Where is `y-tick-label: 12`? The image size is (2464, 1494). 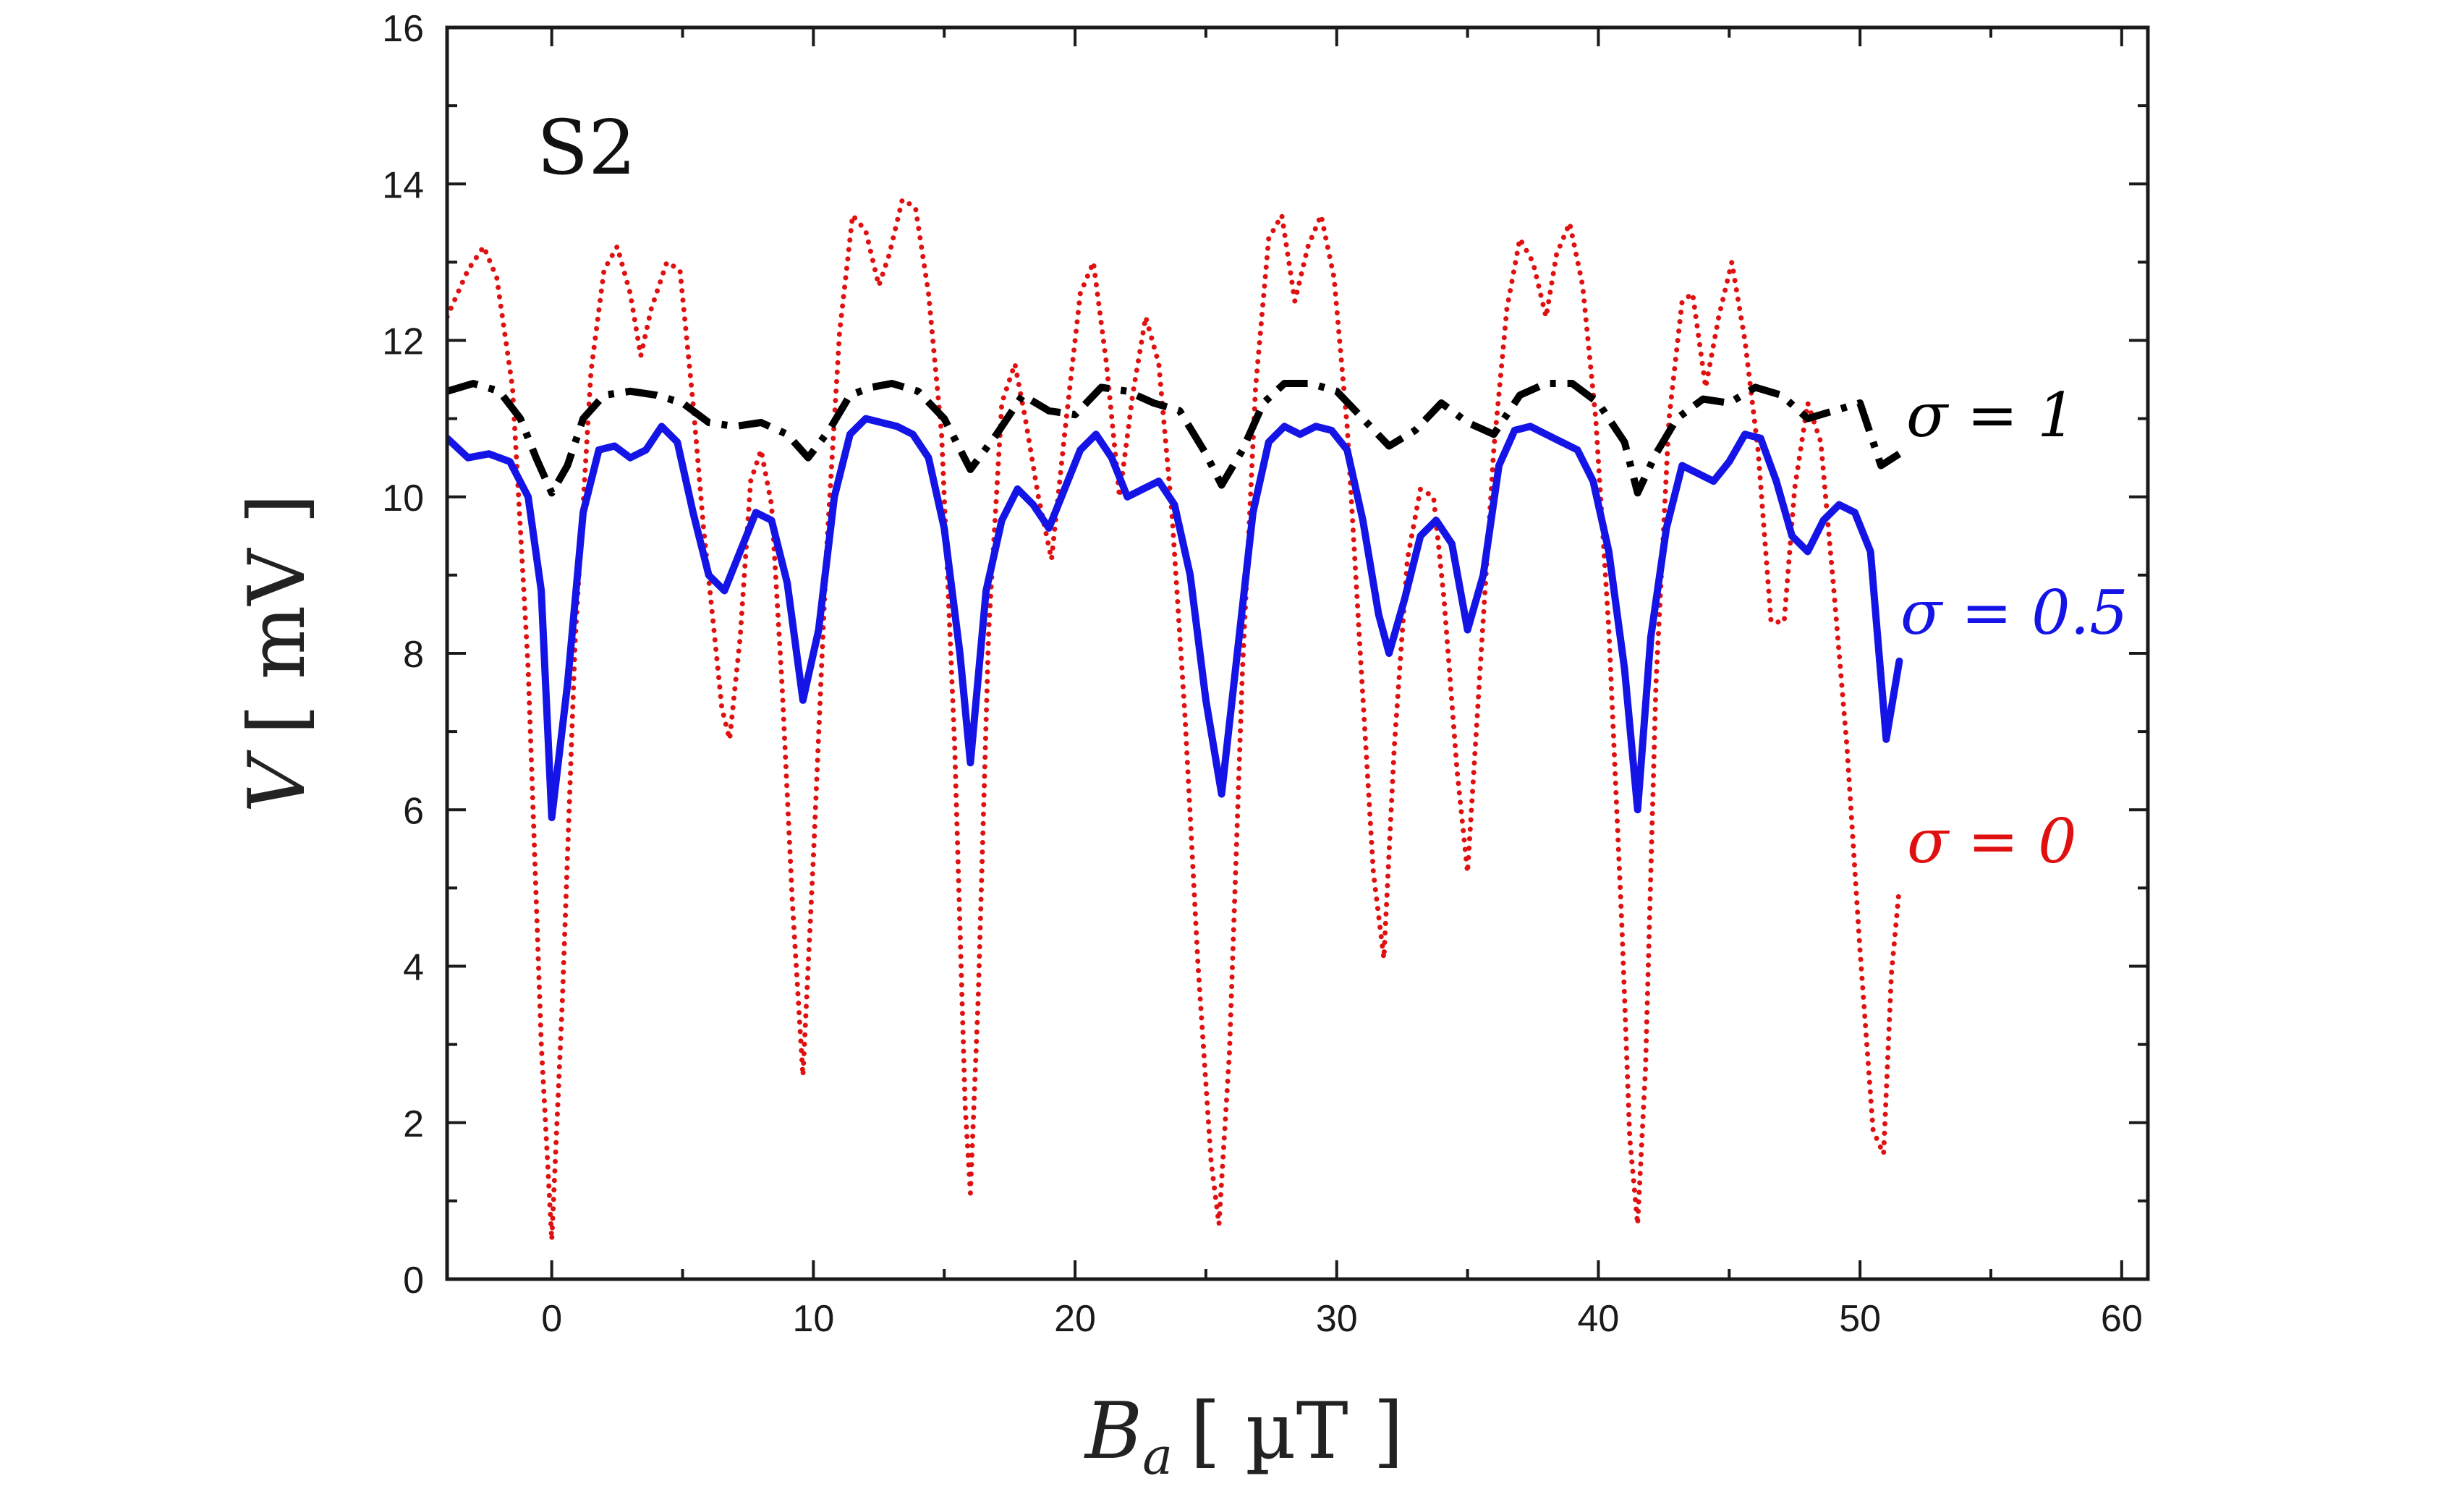
y-tick-label: 12 is located at coordinates (403, 342).